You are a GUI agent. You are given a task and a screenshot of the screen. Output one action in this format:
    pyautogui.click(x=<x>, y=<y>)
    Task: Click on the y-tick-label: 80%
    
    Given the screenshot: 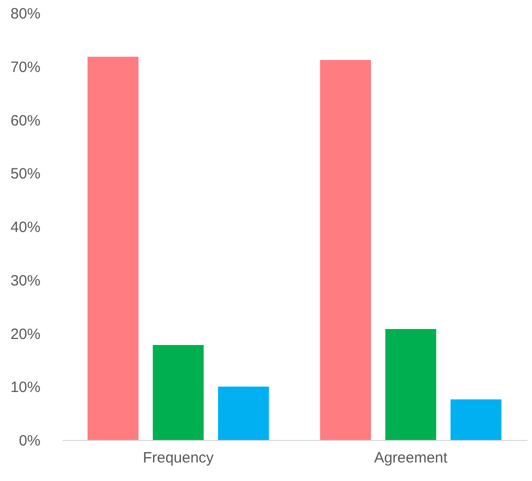 What is the action you would take?
    pyautogui.click(x=25, y=14)
    